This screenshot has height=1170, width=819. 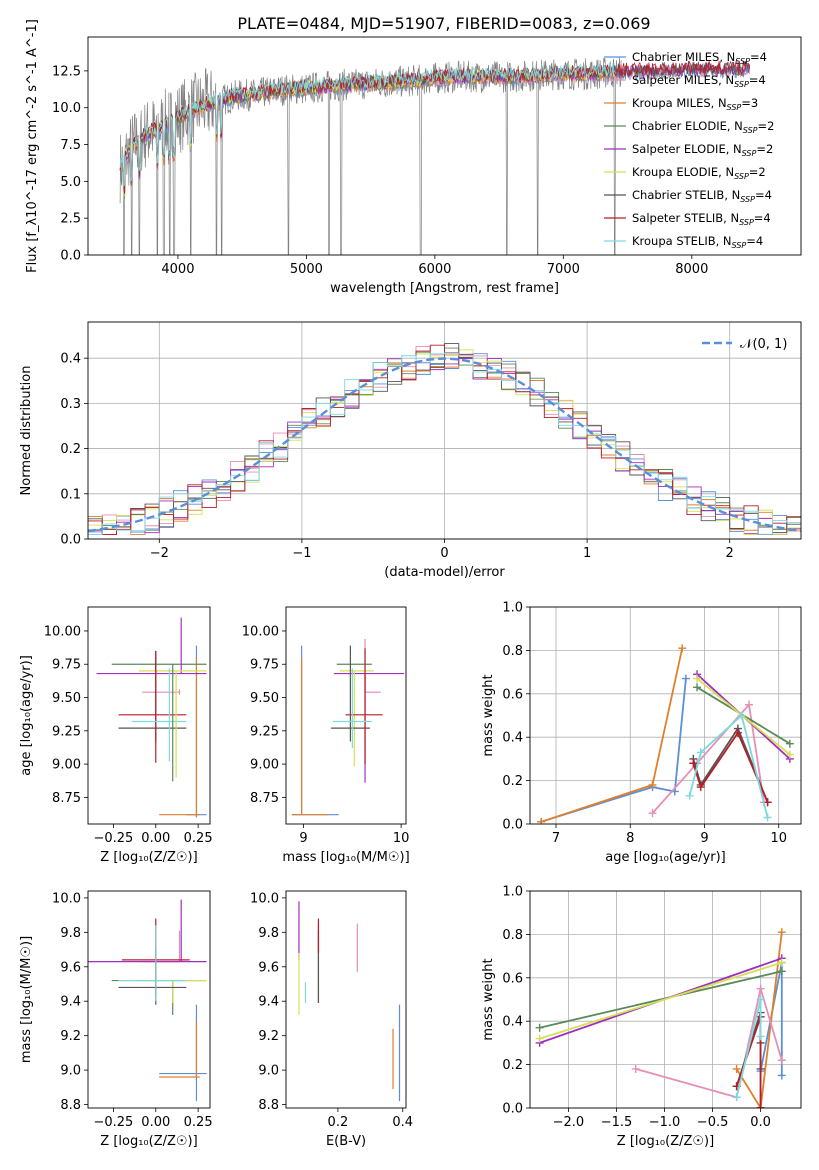 I want to click on legend-entry: Kroupa ELODIE, NSSP=2, so click(x=699, y=173).